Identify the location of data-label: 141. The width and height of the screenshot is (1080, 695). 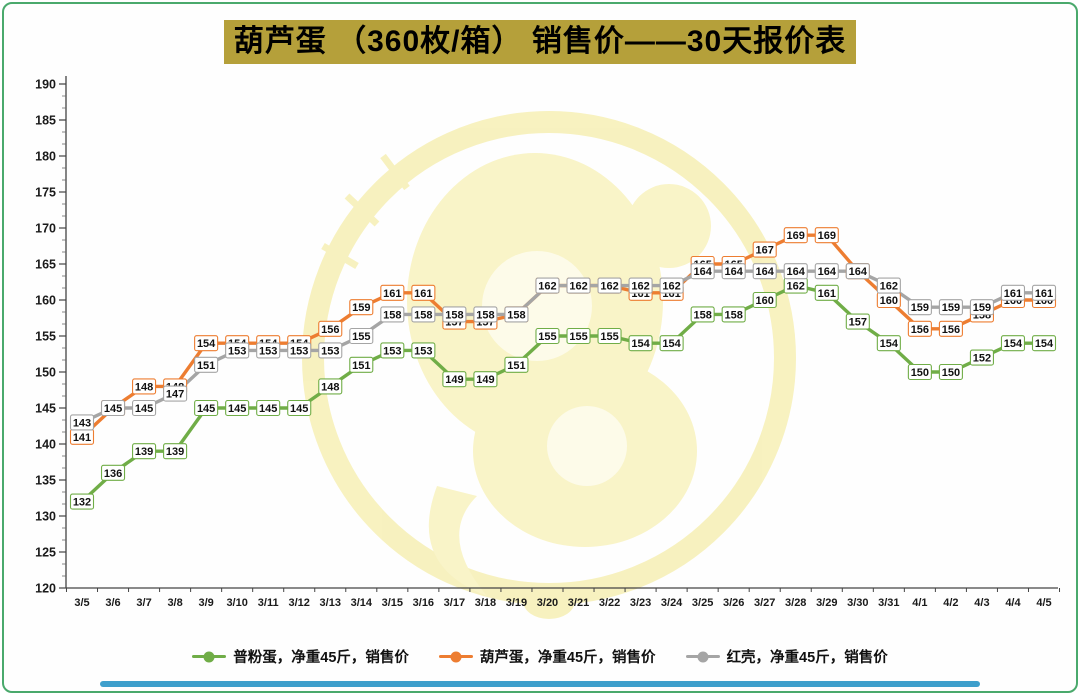
(82, 438).